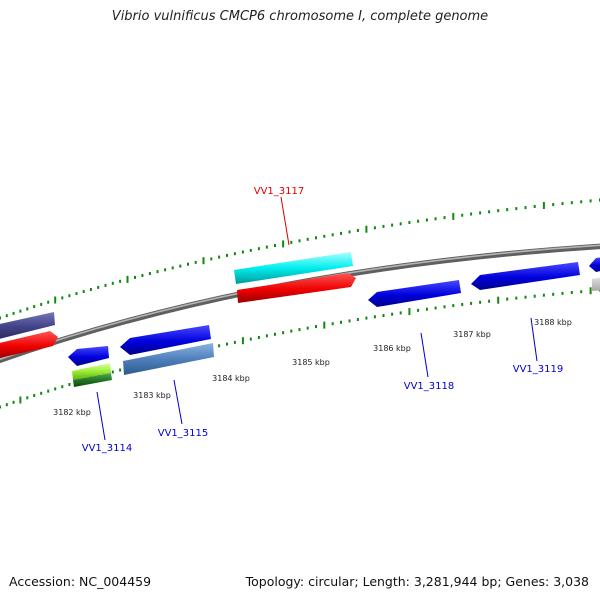  Describe the element at coordinates (183, 433) in the screenshot. I see `gene-label-vv1-3115: VV1_3115` at that location.